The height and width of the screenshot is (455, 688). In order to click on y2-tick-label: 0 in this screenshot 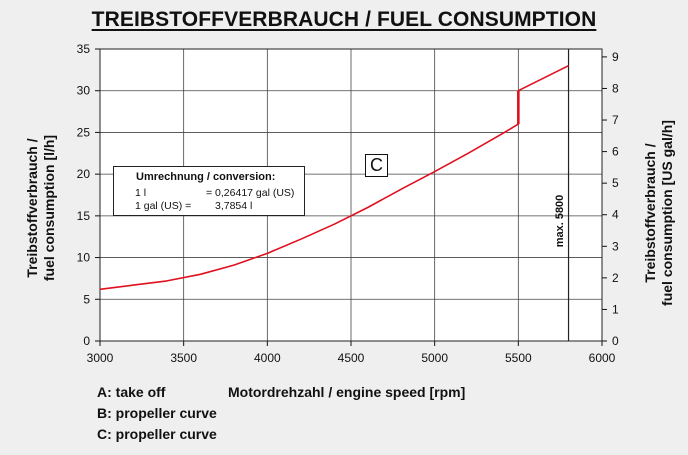, I will do `click(615, 341)`.